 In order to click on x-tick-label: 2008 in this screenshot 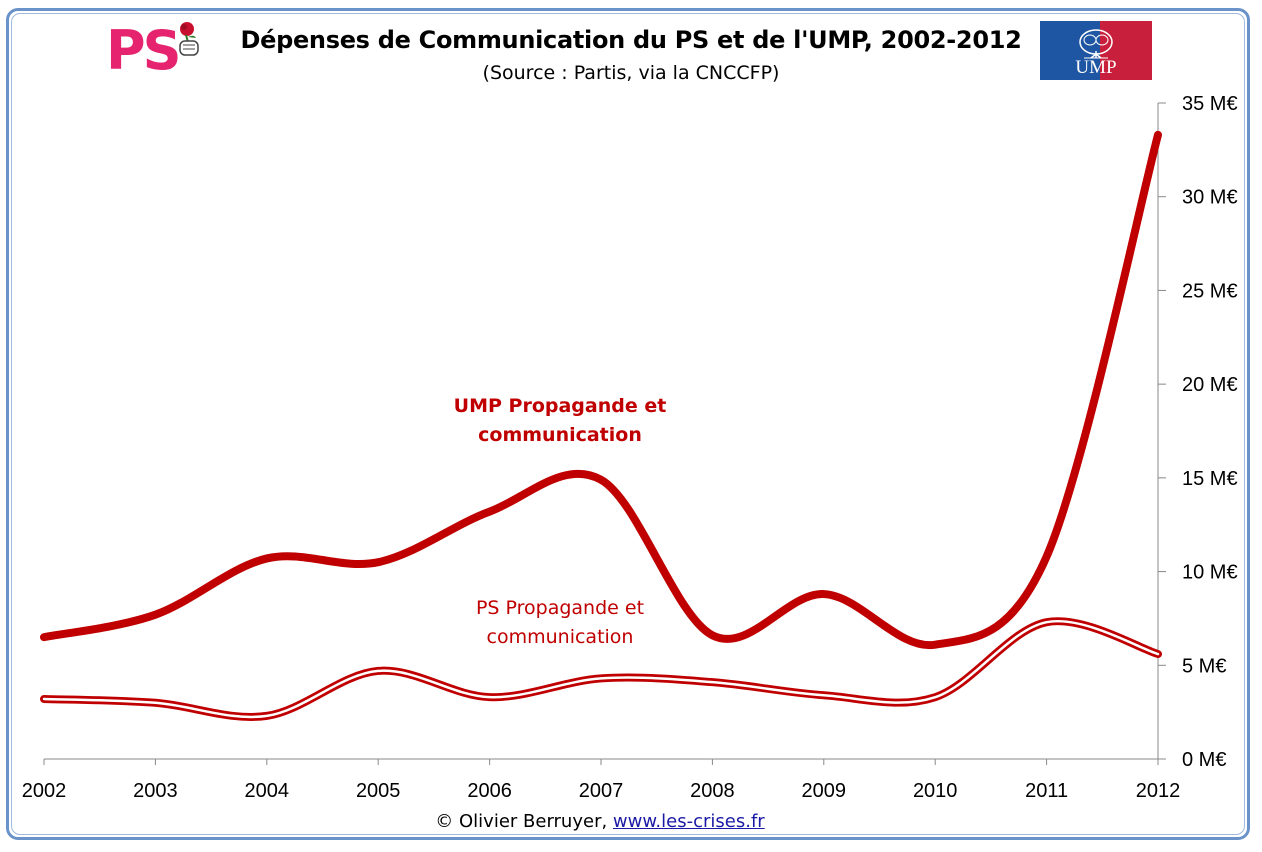, I will do `click(712, 791)`.